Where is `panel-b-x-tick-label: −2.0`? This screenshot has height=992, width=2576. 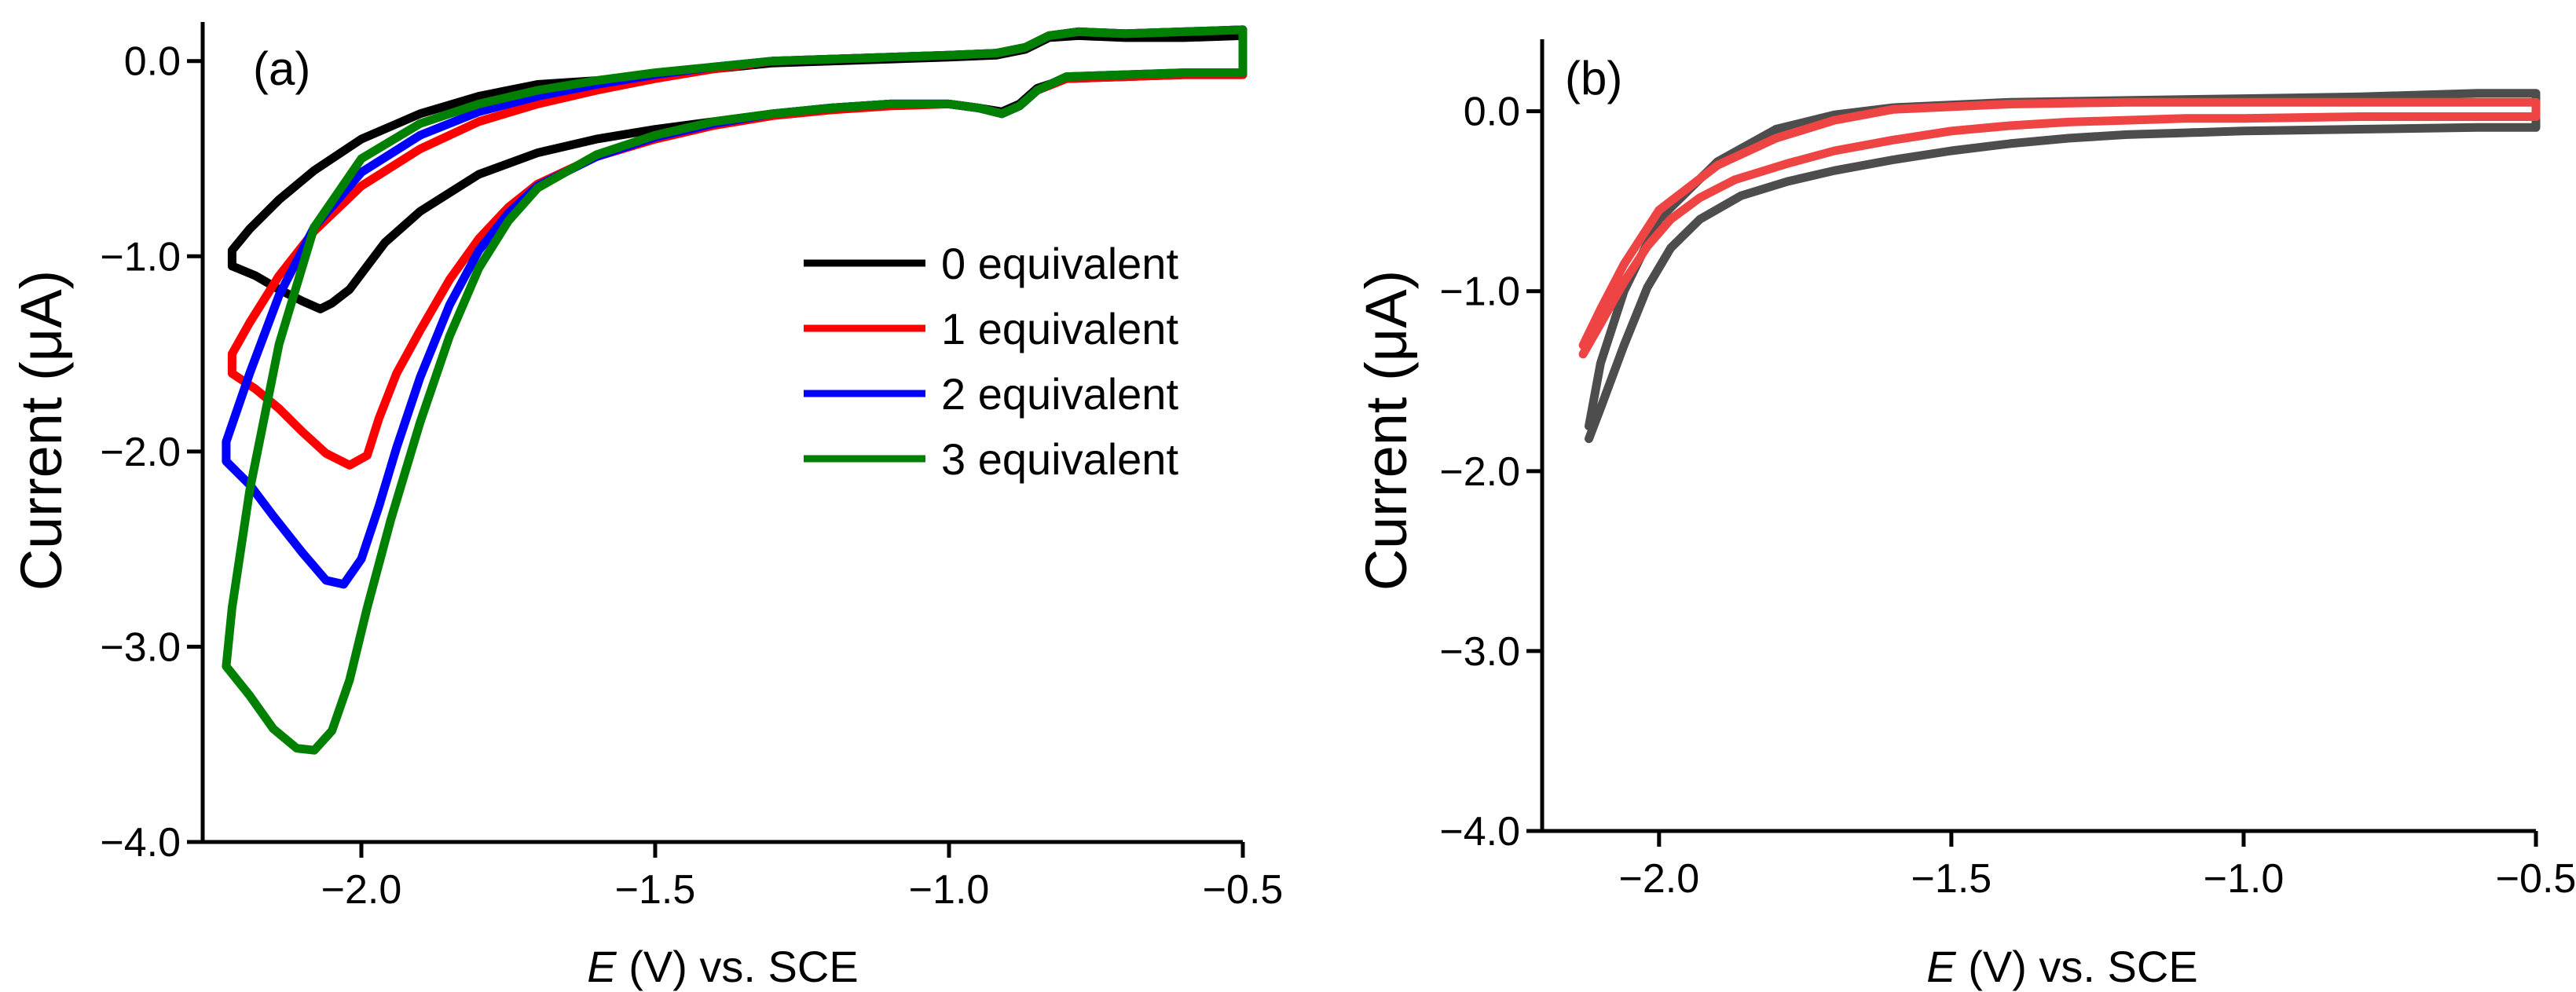
panel-b-x-tick-label: −2.0 is located at coordinates (1658, 879).